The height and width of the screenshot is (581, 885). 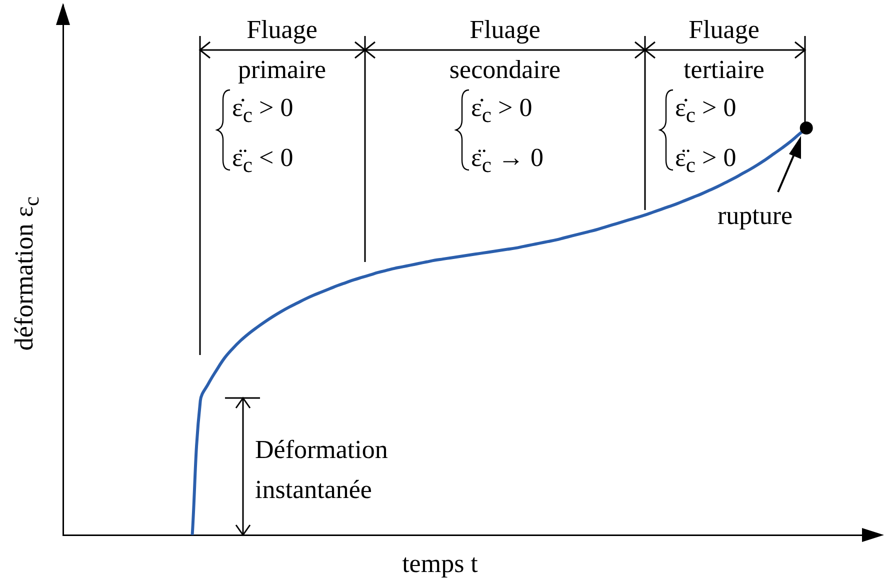 What do you see at coordinates (440, 564) in the screenshot?
I see `x-axis-title: temps t` at bounding box center [440, 564].